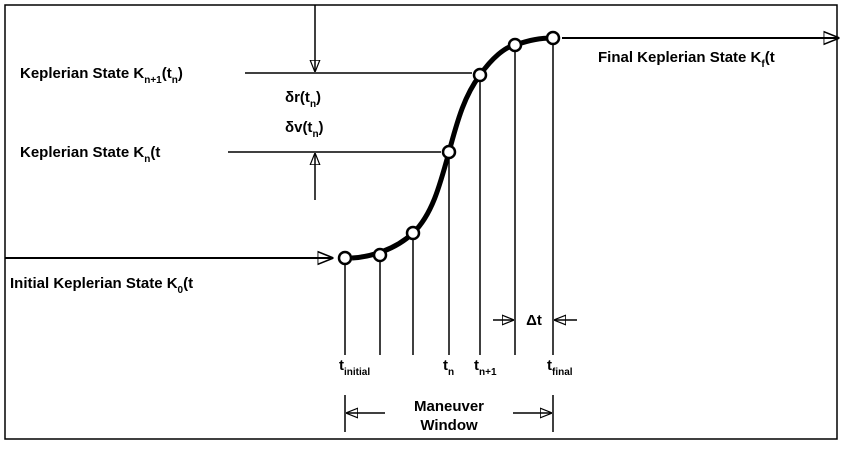 Image resolution: width=844 pixels, height=452 pixels. Describe the element at coordinates (763, 64) in the screenshot. I see `text-part: f` at that location.